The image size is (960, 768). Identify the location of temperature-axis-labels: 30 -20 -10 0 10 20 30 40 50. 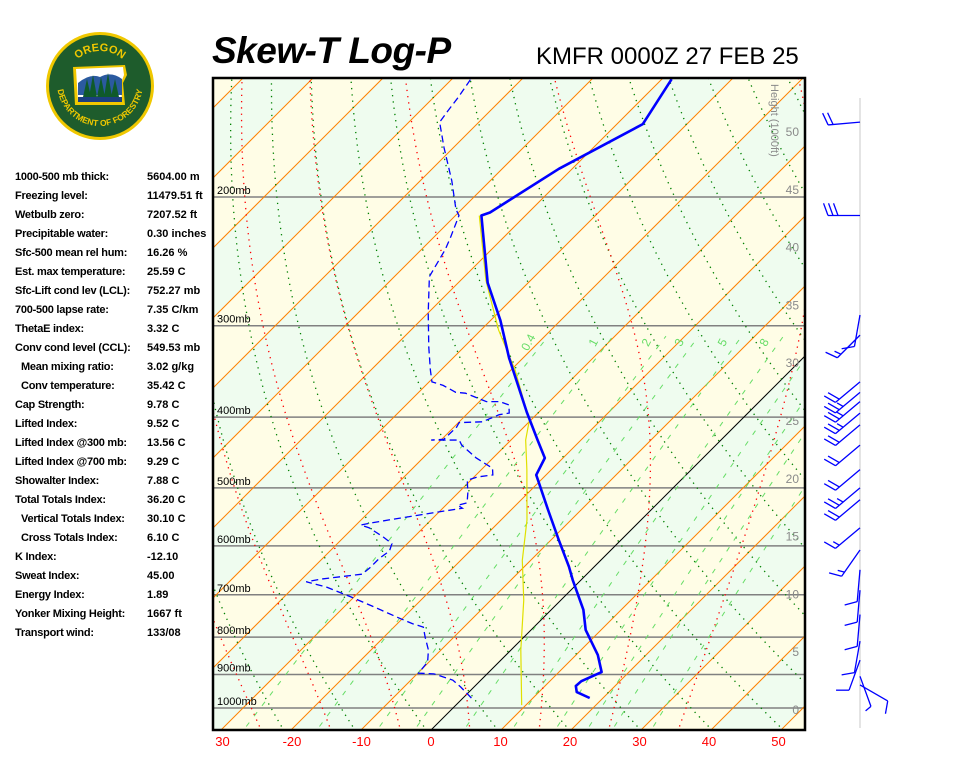
(500, 741).